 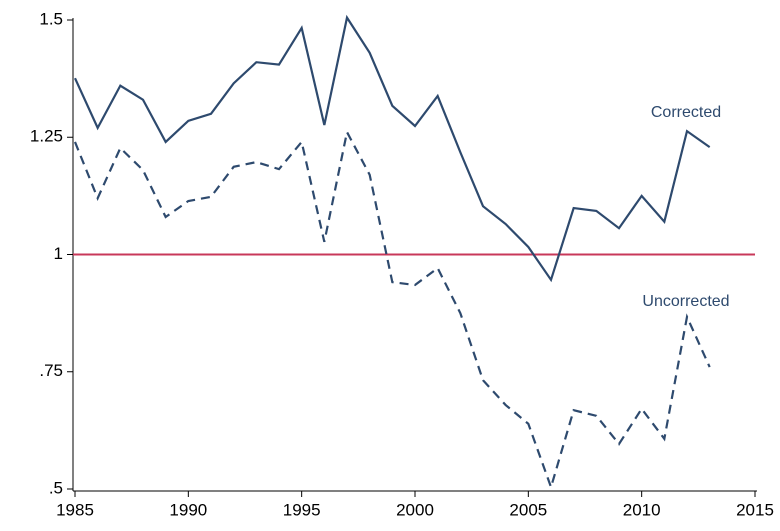 I want to click on x-tick-label: 1990, so click(x=188, y=509).